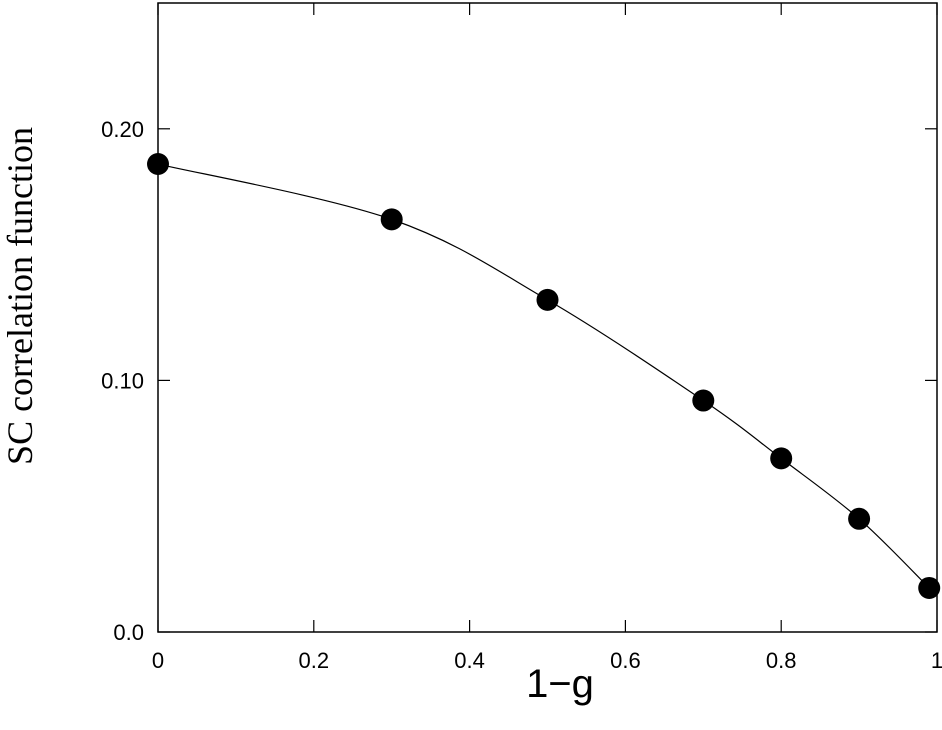 This screenshot has height=730, width=942. Describe the element at coordinates (781, 660) in the screenshot. I see `x-tick-label: 0.8` at that location.